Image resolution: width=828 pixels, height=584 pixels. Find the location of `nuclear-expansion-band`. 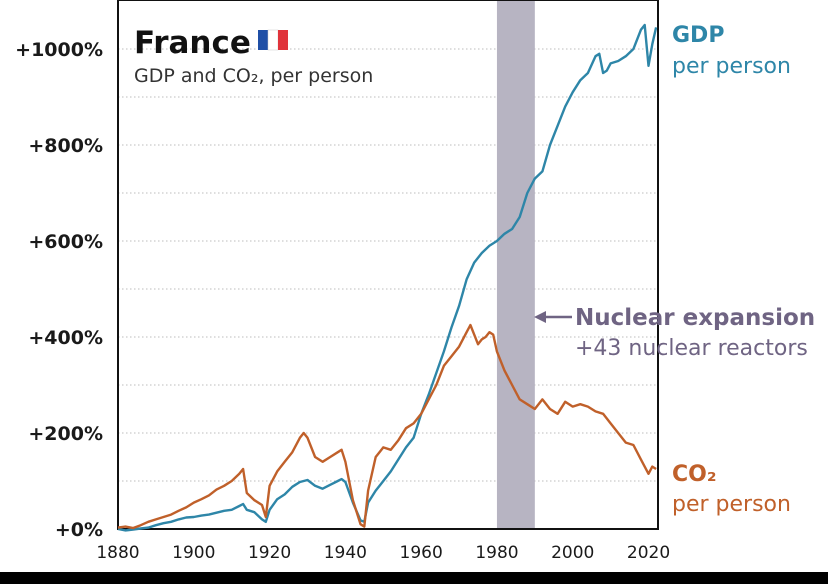

nuclear-expansion-band is located at coordinates (515, 264).